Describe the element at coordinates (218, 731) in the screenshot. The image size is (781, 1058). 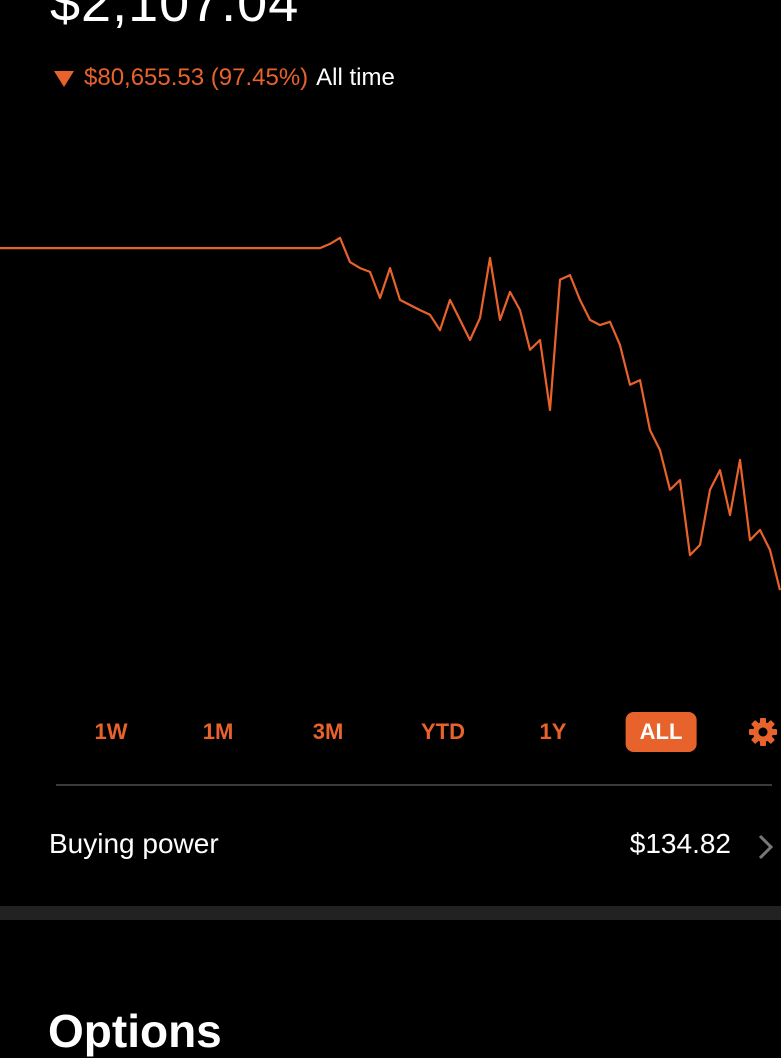
I see `range-tab: 1M` at that location.